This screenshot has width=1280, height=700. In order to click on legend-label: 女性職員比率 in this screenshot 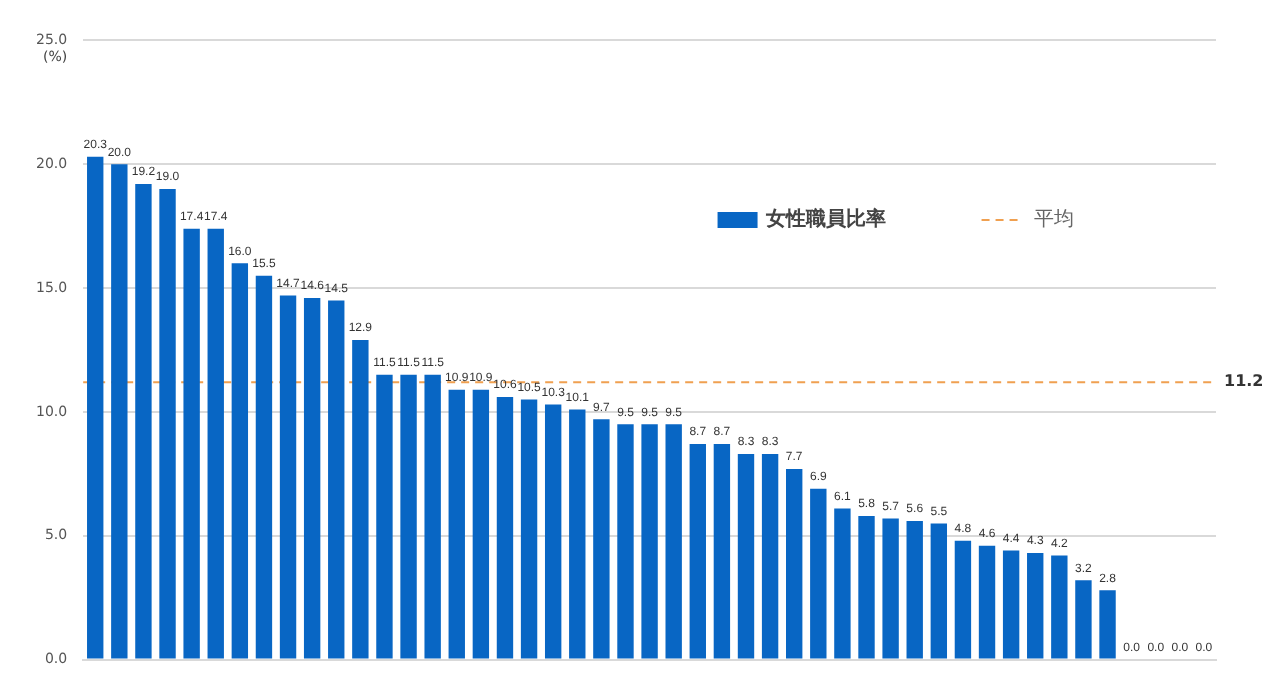, I will do `click(824, 219)`.